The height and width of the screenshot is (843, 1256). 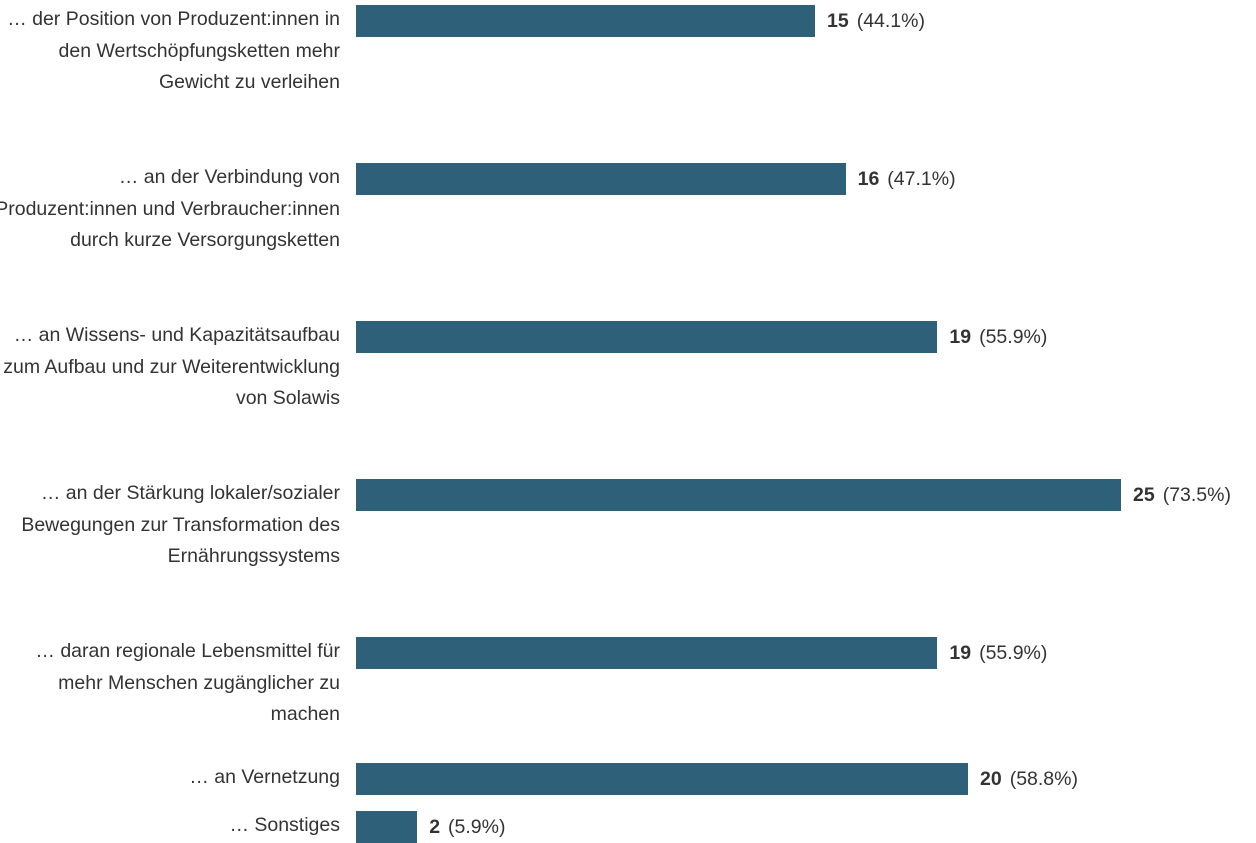 What do you see at coordinates (1043, 779) in the screenshot?
I see `value-percent: (58.8%)` at bounding box center [1043, 779].